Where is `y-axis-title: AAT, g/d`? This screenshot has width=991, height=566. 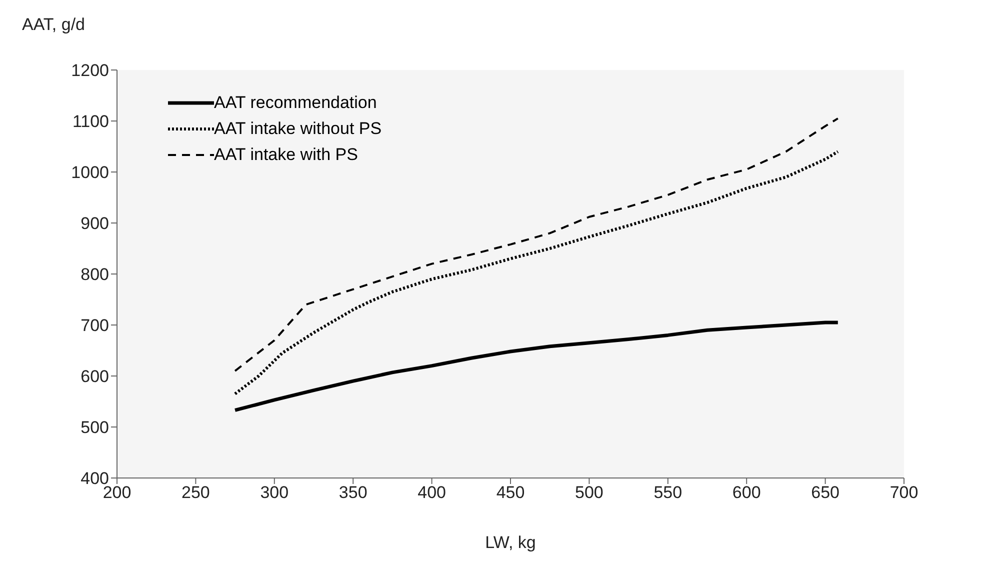
y-axis-title: AAT, g/d is located at coordinates (53, 24).